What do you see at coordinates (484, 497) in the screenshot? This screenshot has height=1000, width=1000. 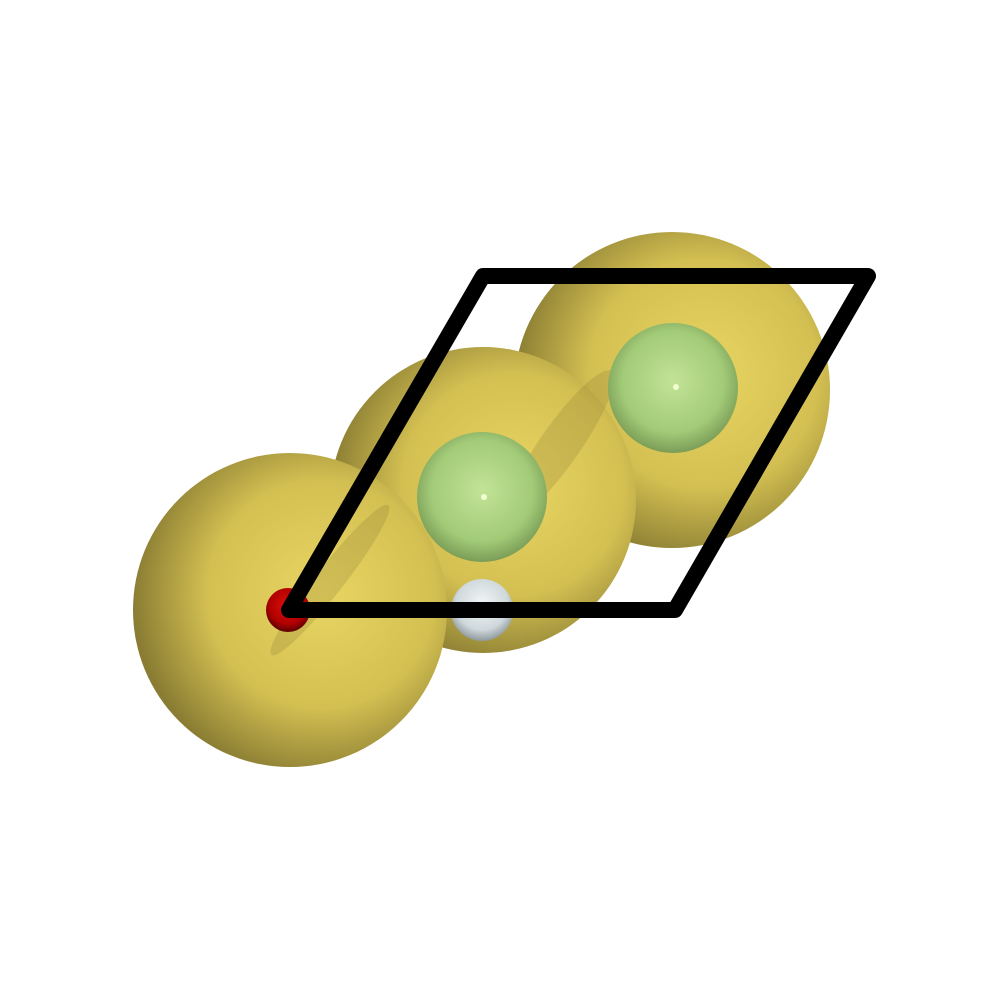 I see `green-atom-middle-highlight` at bounding box center [484, 497].